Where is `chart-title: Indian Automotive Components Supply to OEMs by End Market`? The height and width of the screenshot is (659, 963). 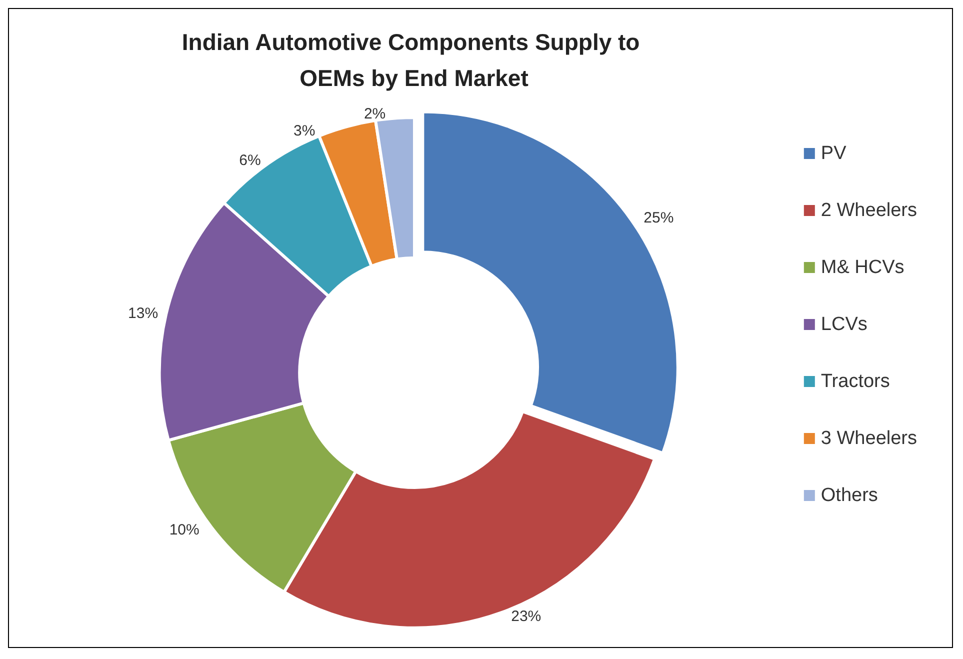 chart-title: Indian Automotive Components Supply to OEMs by End Market is located at coordinates (414, 60).